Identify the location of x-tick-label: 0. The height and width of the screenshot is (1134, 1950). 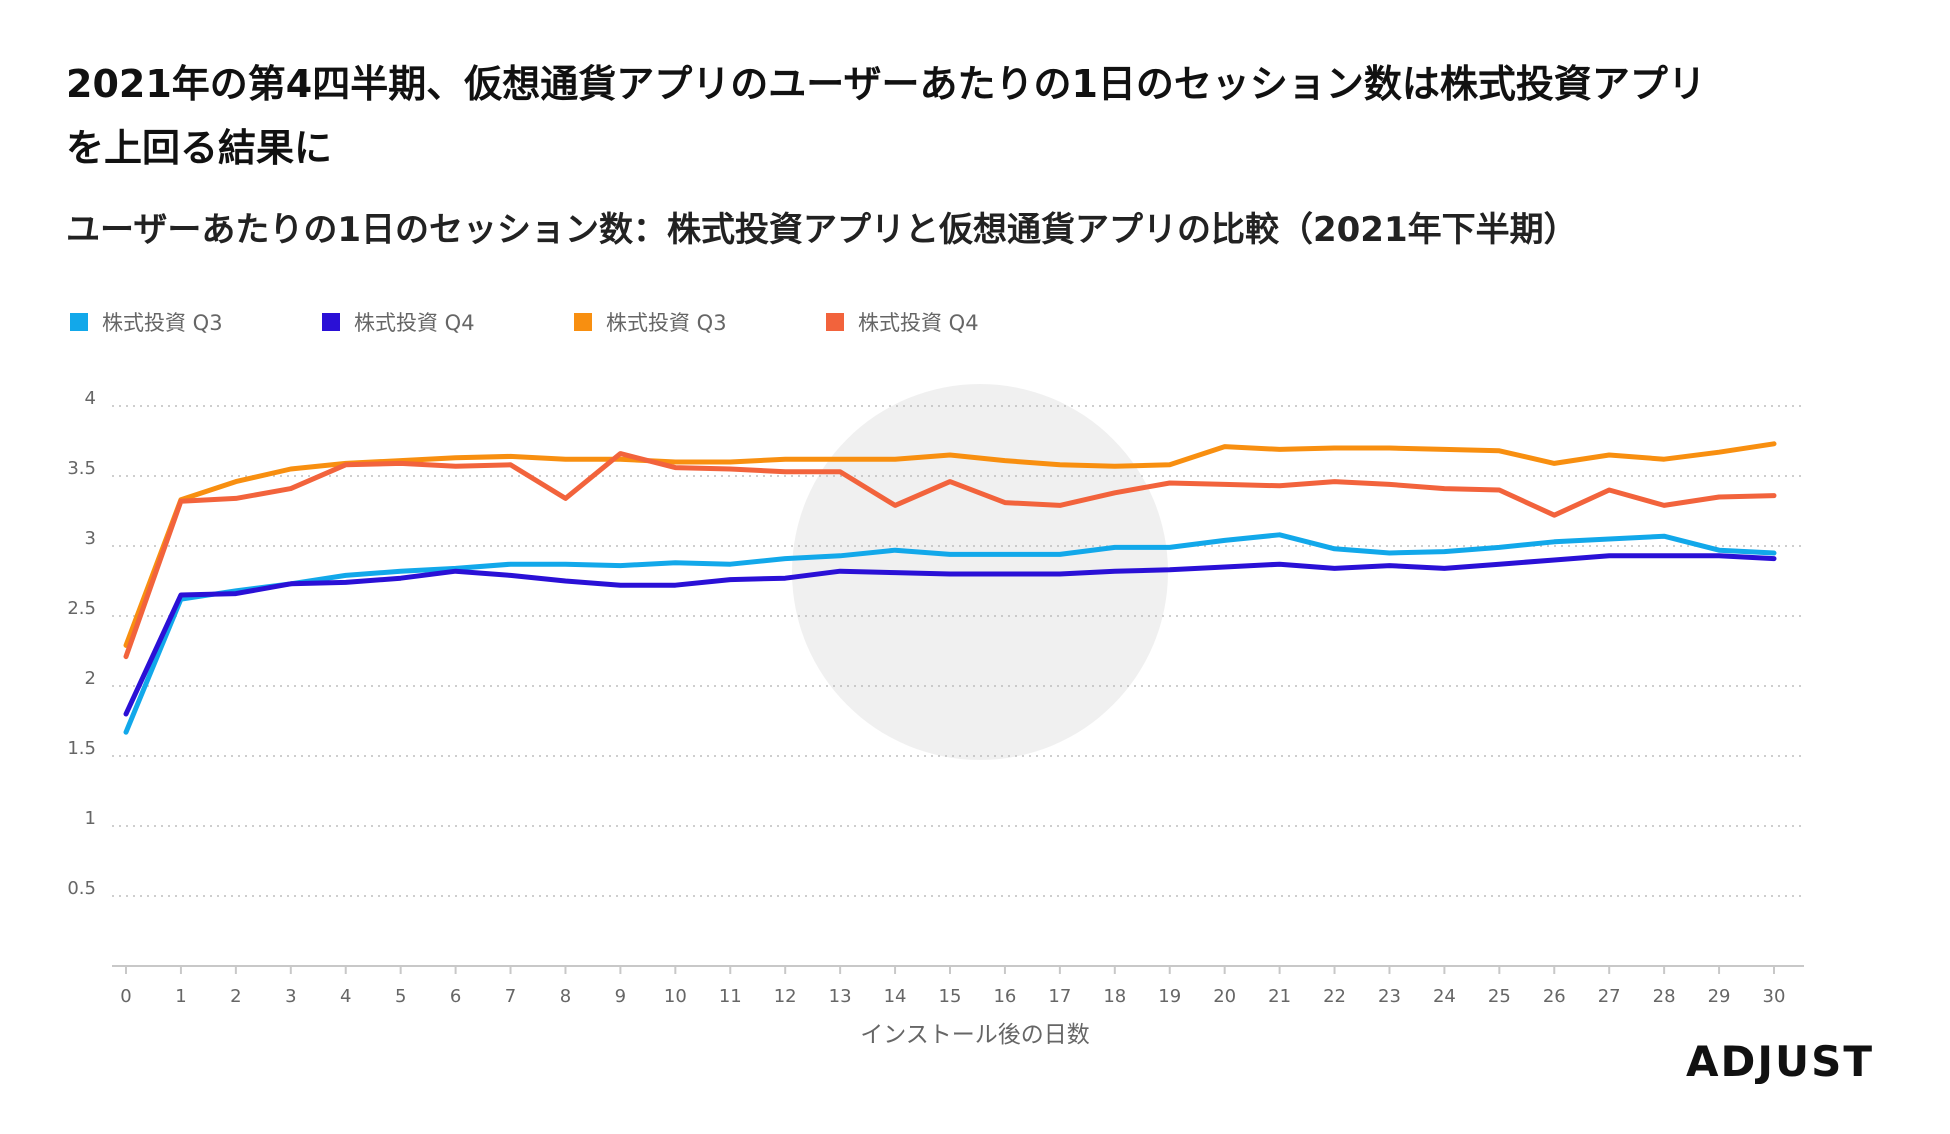
(125, 996).